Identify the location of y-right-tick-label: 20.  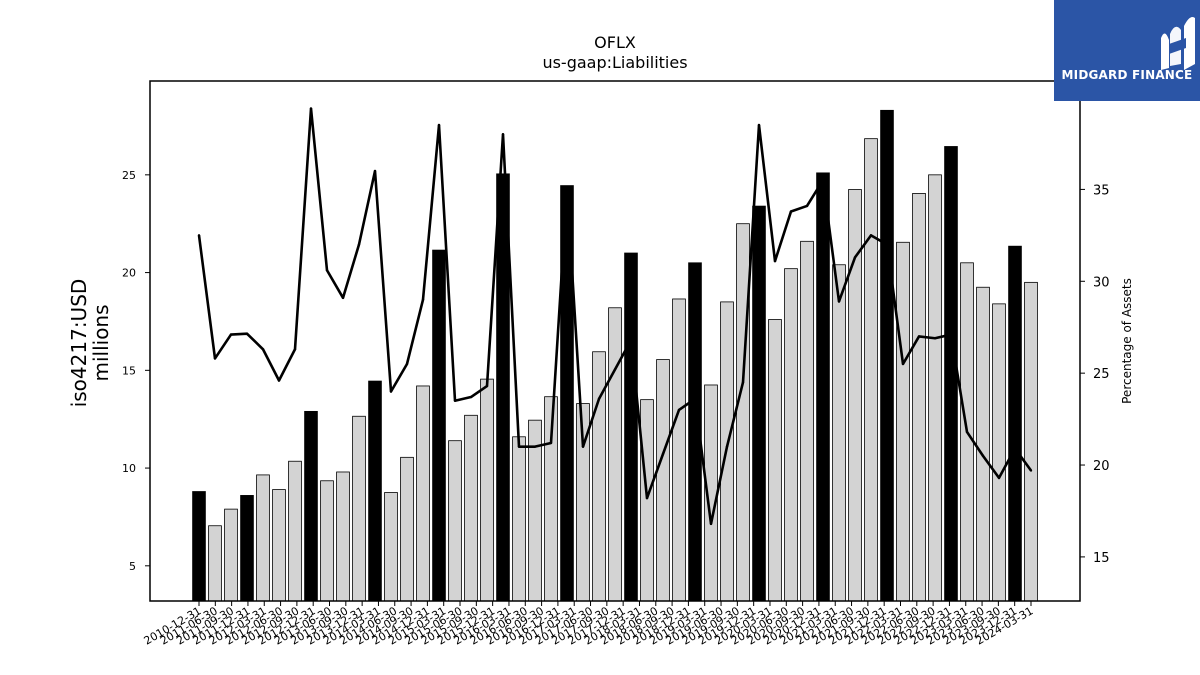
(1101, 466).